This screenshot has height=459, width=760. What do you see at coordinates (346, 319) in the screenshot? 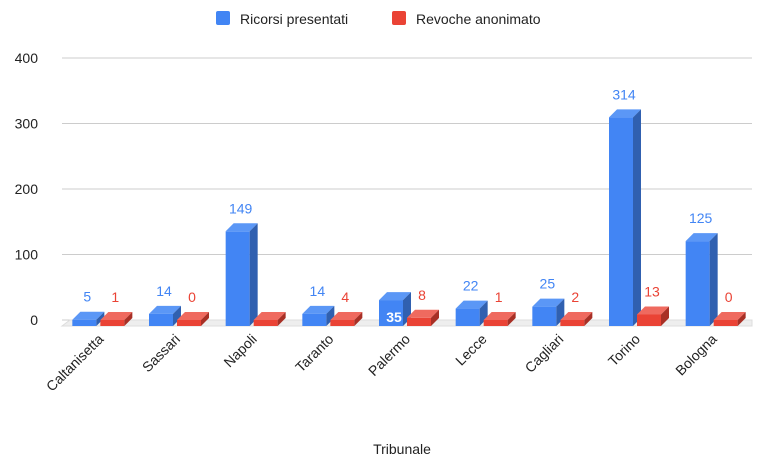
I see `bar-revoche-taranto` at bounding box center [346, 319].